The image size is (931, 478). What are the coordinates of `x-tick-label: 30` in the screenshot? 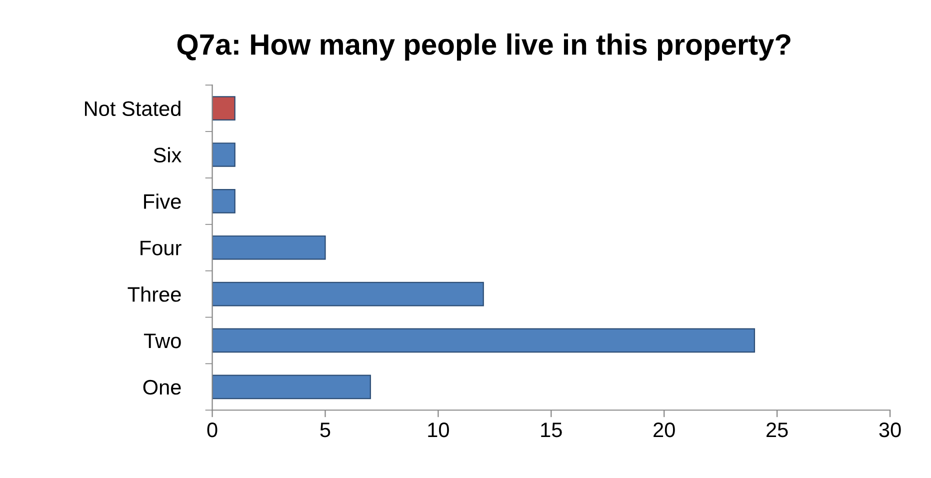 It's located at (890, 430).